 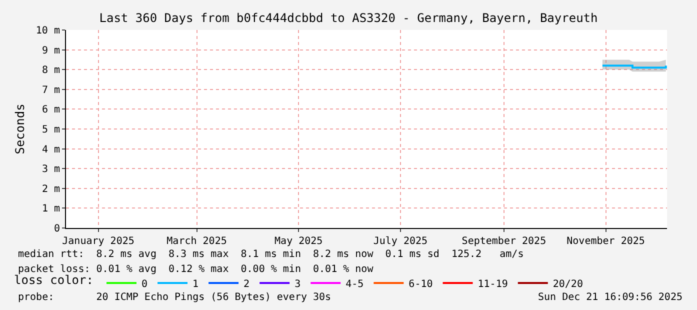 What do you see at coordinates (51, 150) in the screenshot?
I see `y-tick-label: 4 m` at bounding box center [51, 150].